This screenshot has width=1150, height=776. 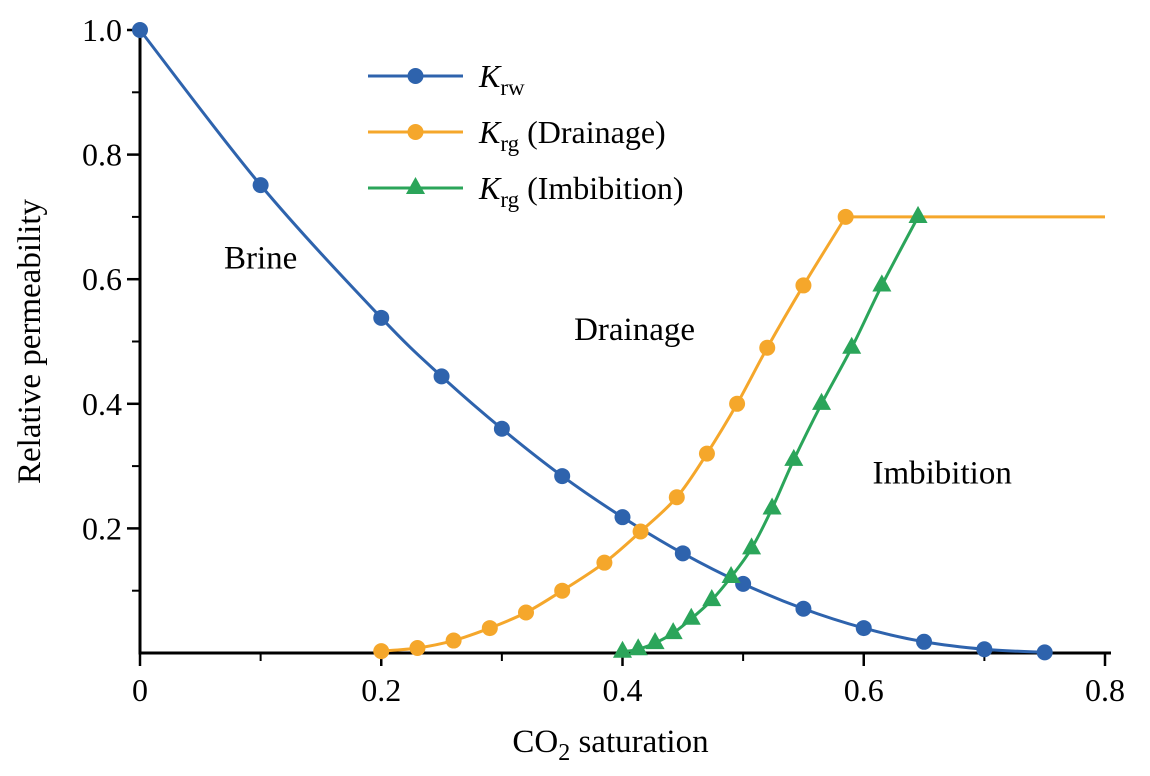 I want to click on legend-label-krw: Krw, so click(x=501, y=79).